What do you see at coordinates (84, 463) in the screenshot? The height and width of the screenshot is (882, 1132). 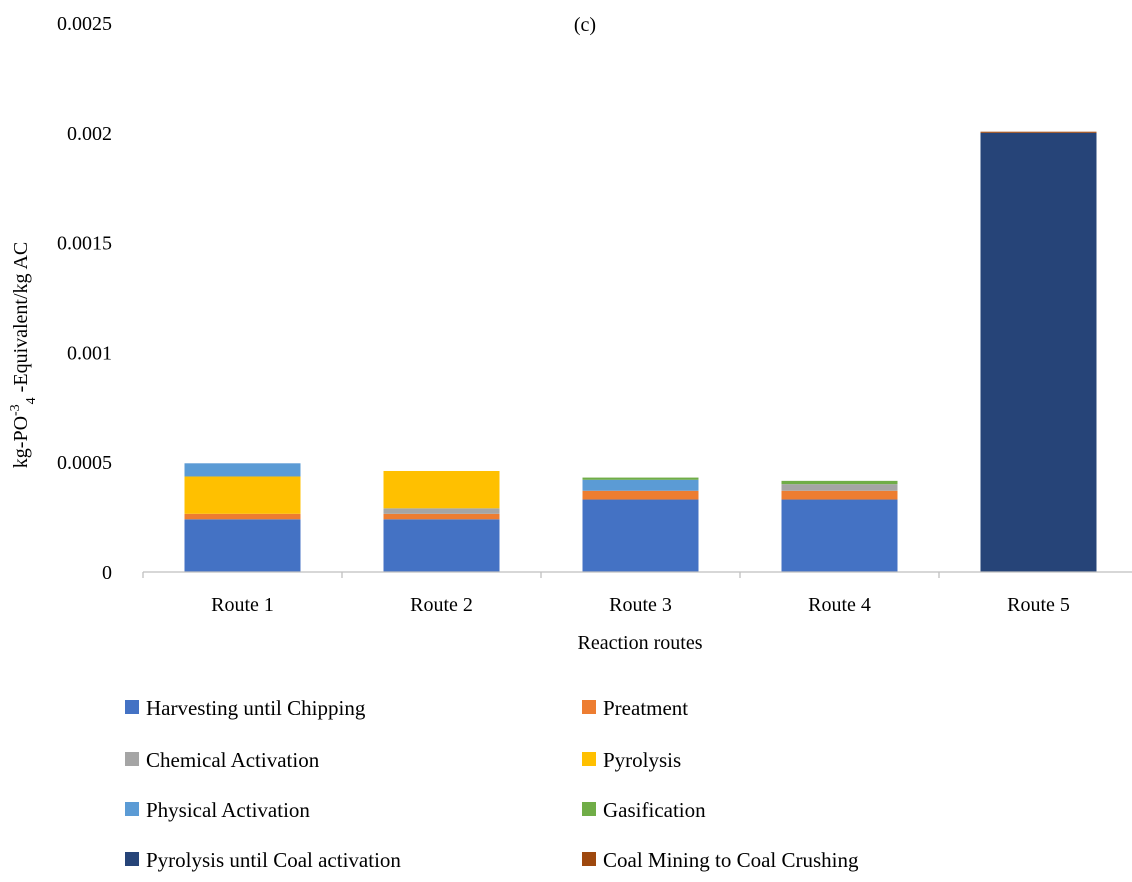 I see `y-tick-label: 0.0005` at bounding box center [84, 463].